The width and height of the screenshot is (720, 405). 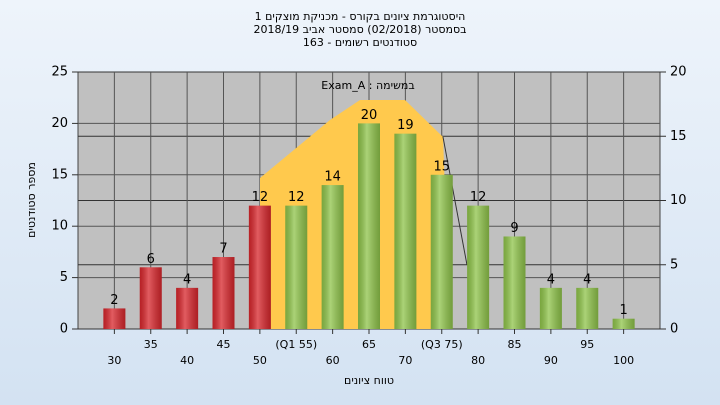 What do you see at coordinates (674, 264) in the screenshot?
I see `y2-tick-label: 5` at bounding box center [674, 264].